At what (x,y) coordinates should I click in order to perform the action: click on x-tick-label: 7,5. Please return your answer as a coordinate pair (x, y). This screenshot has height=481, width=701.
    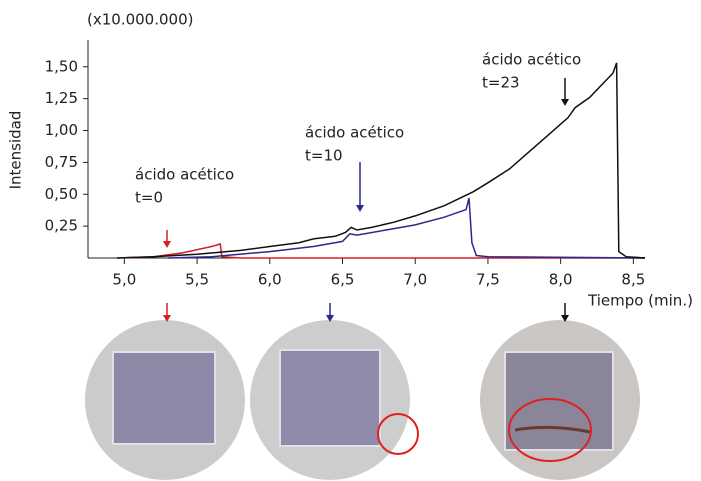
    Looking at the image, I should click on (488, 280).